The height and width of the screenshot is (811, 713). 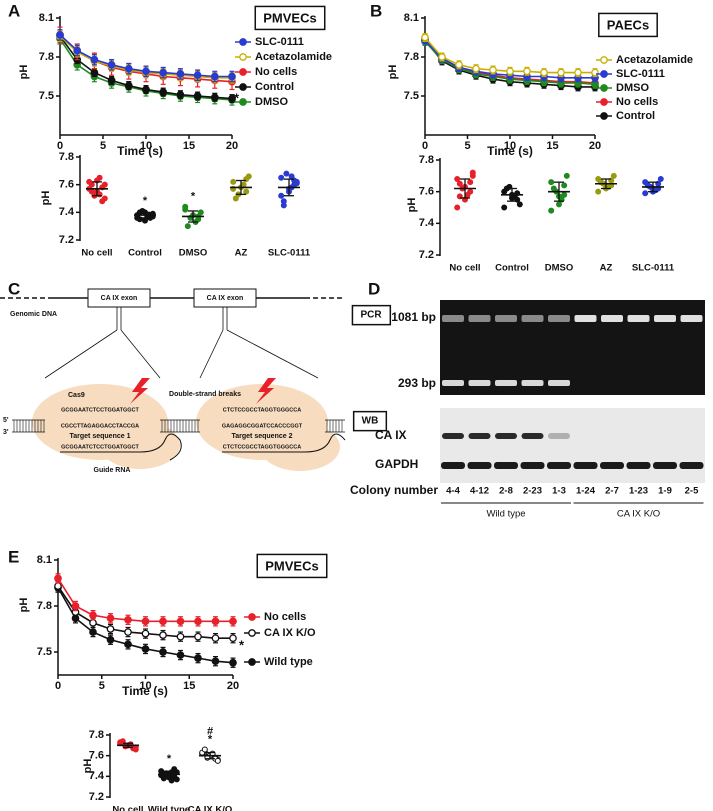 What do you see at coordinates (13, 556) in the screenshot?
I see `panel-letter: E` at bounding box center [13, 556].